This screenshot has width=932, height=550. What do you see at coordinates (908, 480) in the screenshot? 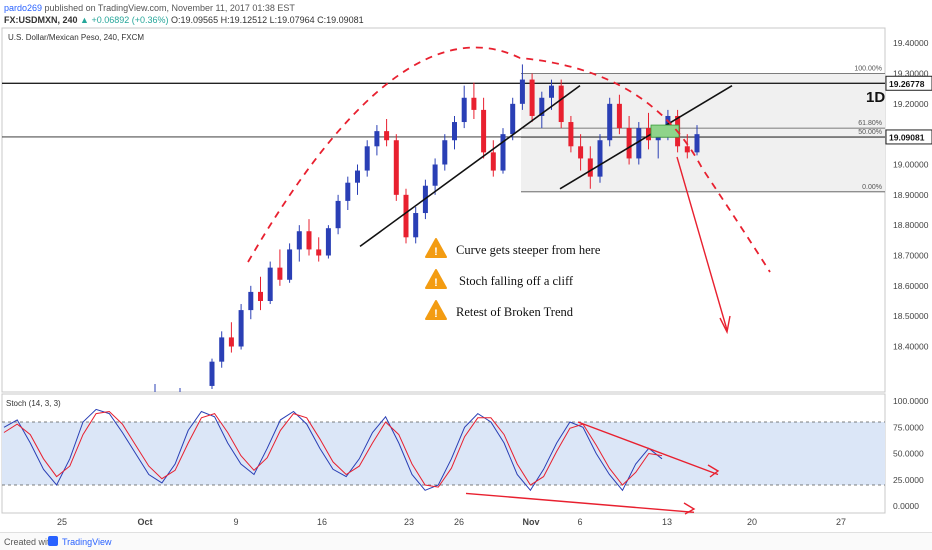
I see `stoch-axis-tick: 25.0000` at bounding box center [908, 480].